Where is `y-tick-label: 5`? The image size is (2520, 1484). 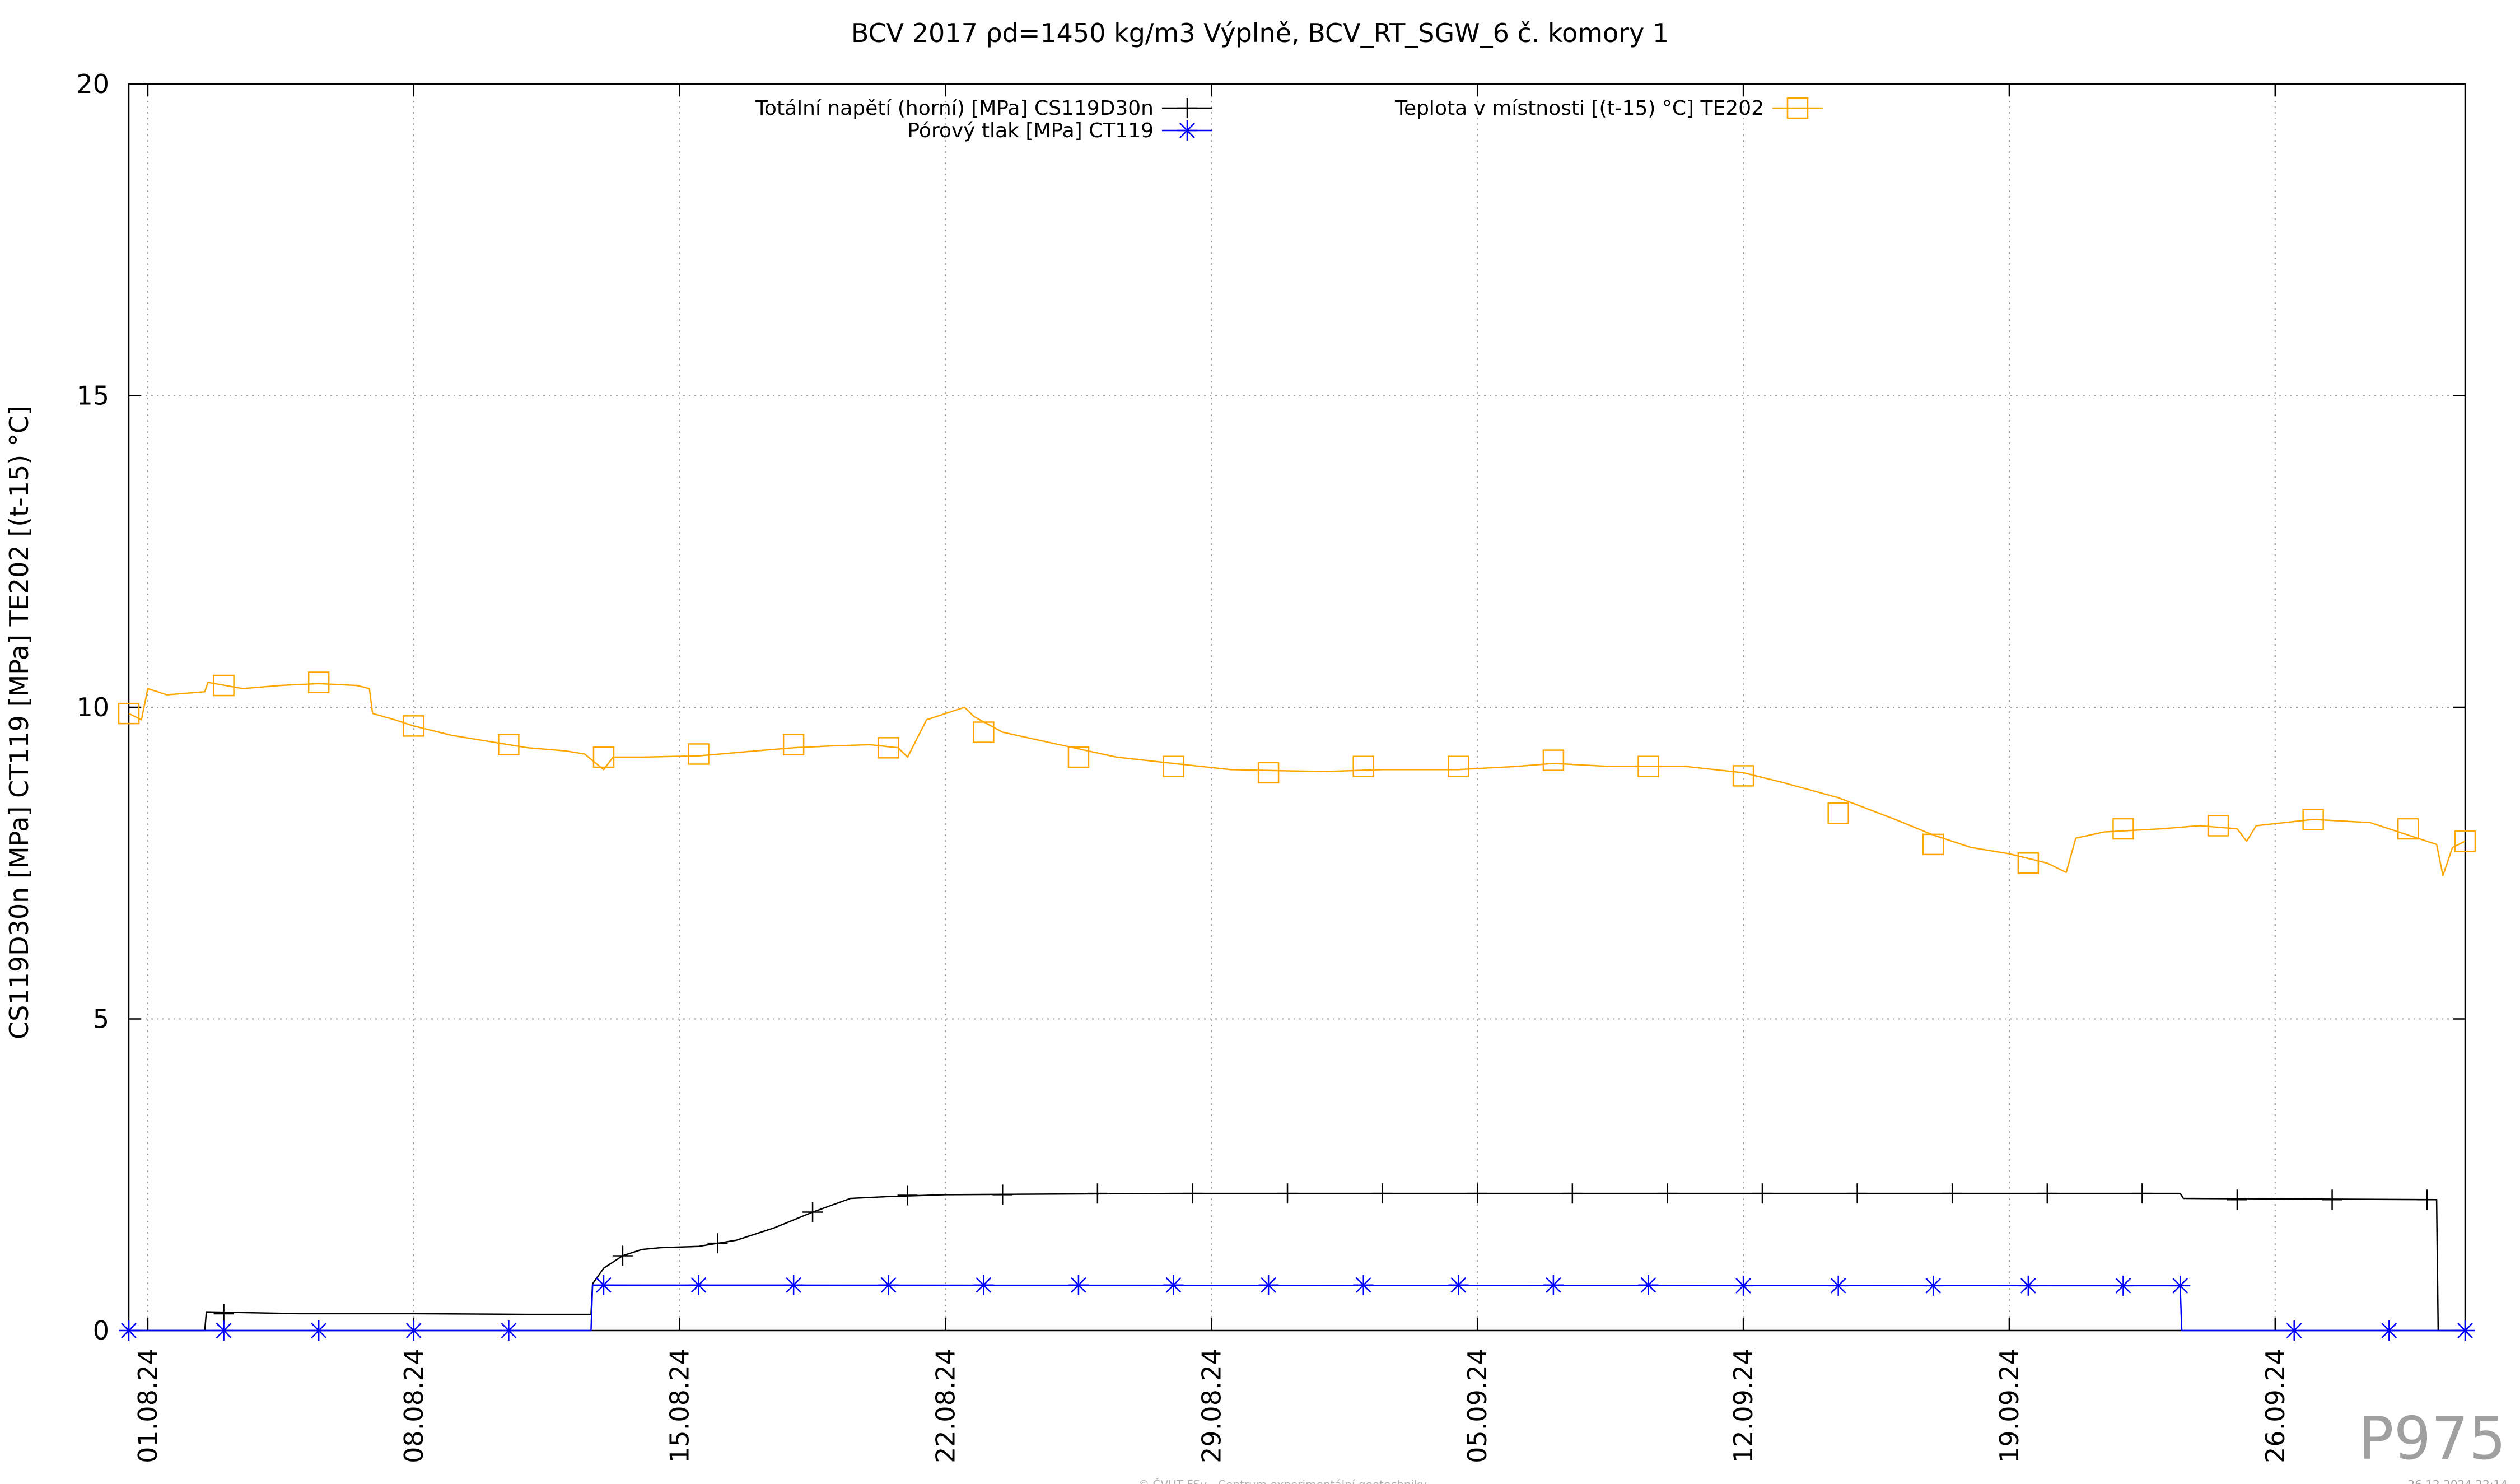 y-tick-label: 5 is located at coordinates (101, 1019).